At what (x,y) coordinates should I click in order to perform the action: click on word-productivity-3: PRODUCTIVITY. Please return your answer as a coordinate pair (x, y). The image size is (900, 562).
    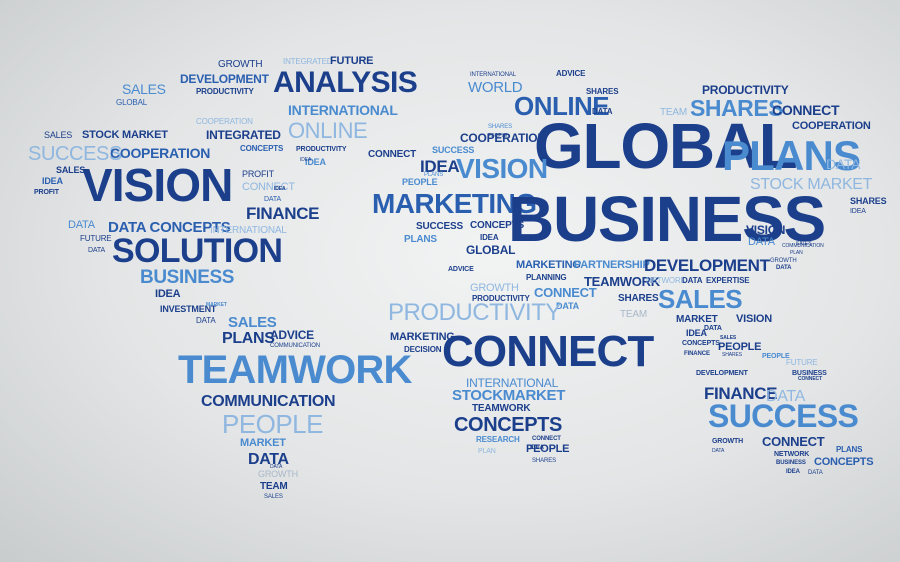
    Looking at the image, I should click on (745, 90).